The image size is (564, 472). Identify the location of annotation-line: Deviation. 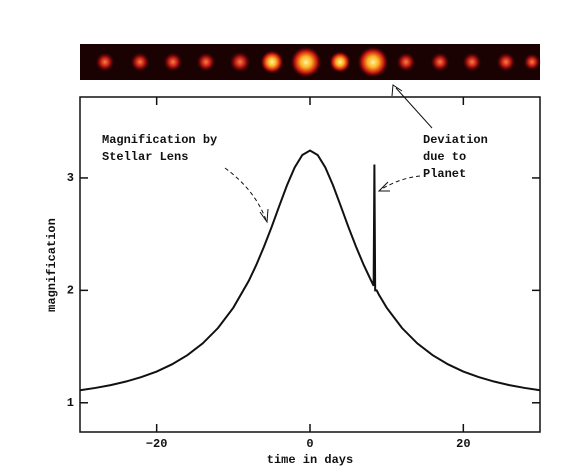
(455, 140).